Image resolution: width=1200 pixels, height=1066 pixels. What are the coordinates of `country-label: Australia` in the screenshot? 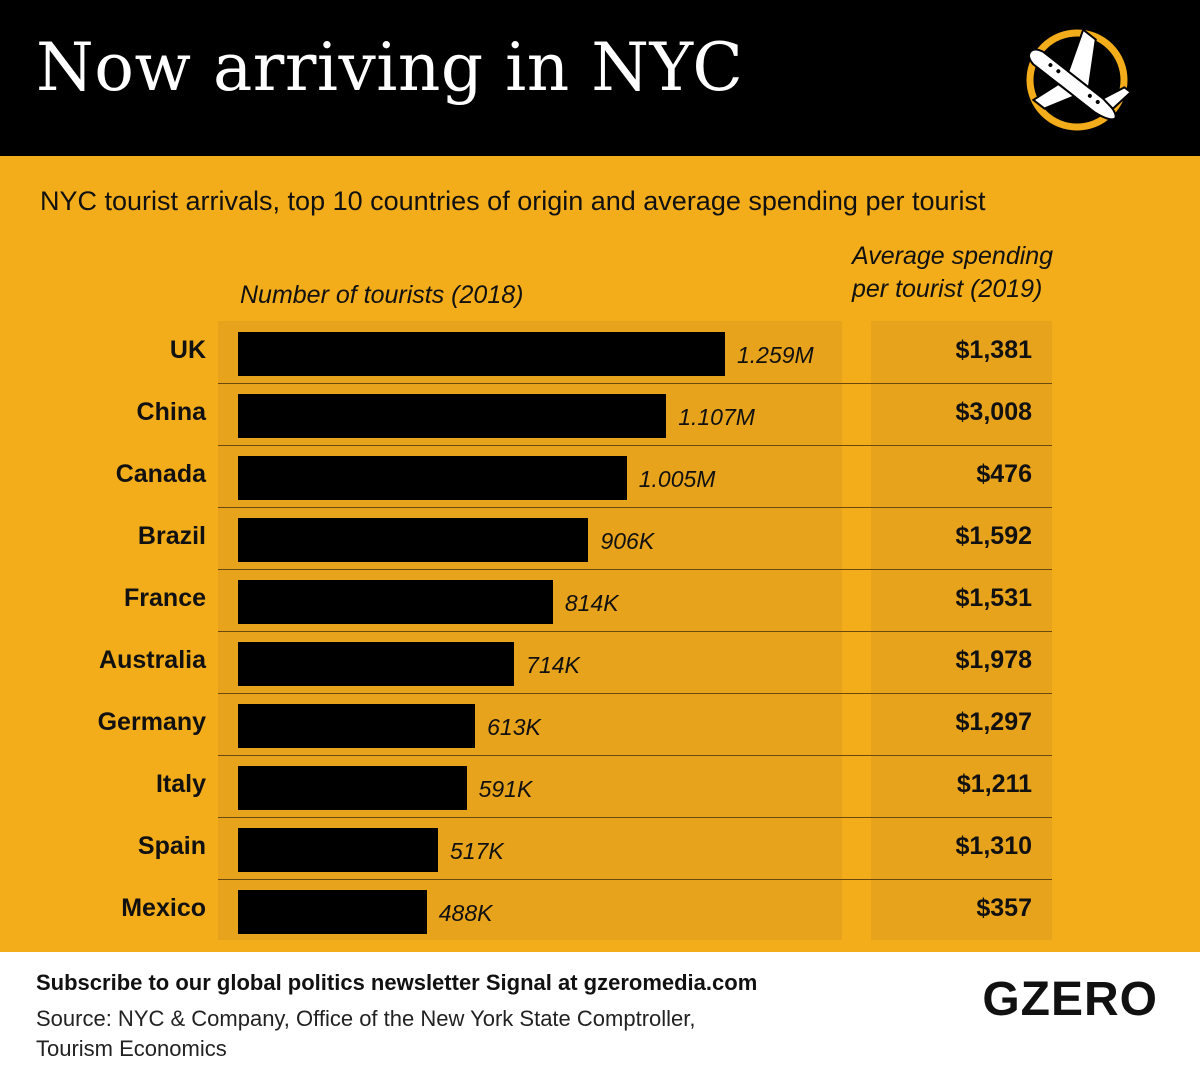 It's located at (152, 660).